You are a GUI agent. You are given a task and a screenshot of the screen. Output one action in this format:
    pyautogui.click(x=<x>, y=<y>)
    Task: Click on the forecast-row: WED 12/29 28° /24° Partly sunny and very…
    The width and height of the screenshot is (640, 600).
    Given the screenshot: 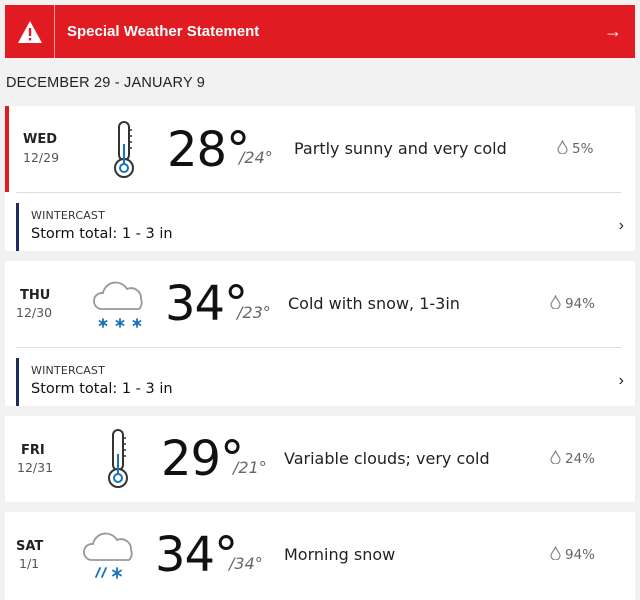 What is the action you would take?
    pyautogui.click(x=320, y=149)
    